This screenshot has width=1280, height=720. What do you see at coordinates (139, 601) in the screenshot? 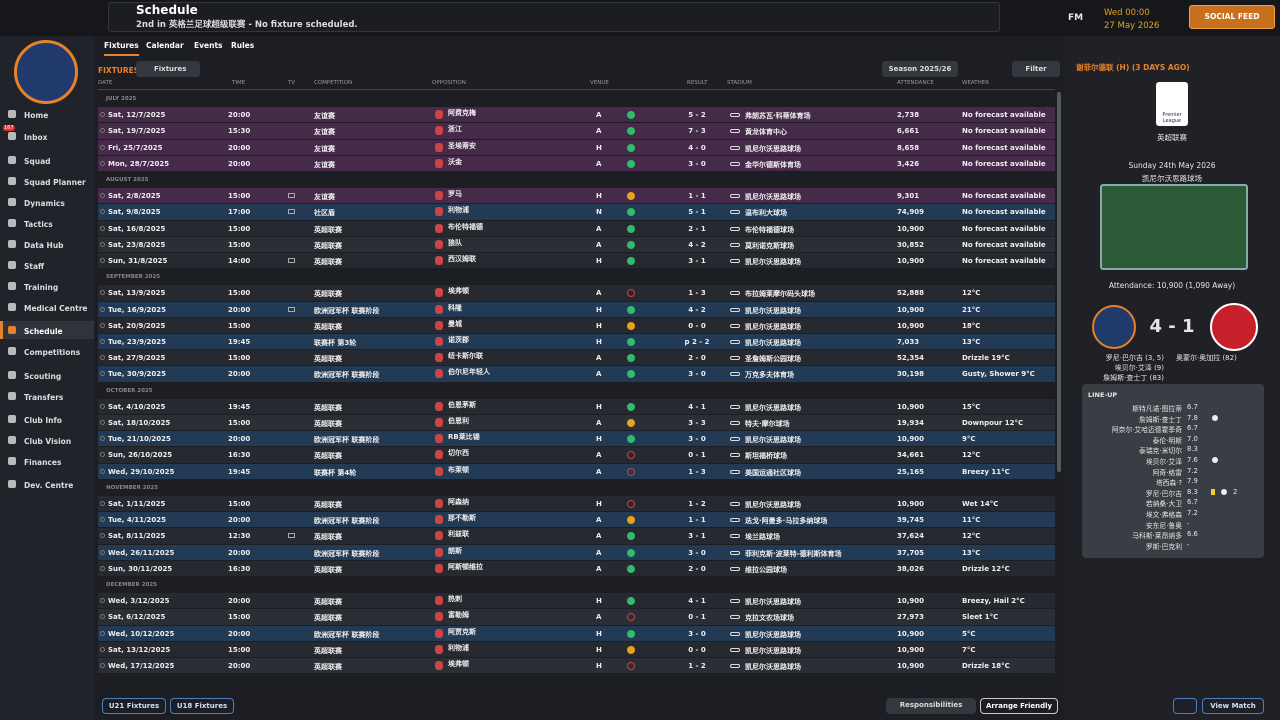
I see `date: Wed, 3/12/2025` at bounding box center [139, 601].